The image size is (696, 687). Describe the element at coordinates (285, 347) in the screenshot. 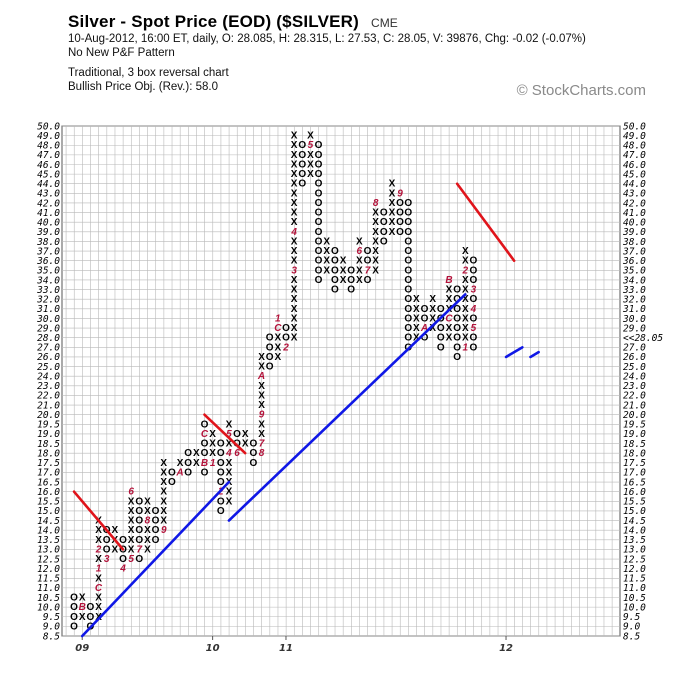

I see `month-marker: 2` at that location.